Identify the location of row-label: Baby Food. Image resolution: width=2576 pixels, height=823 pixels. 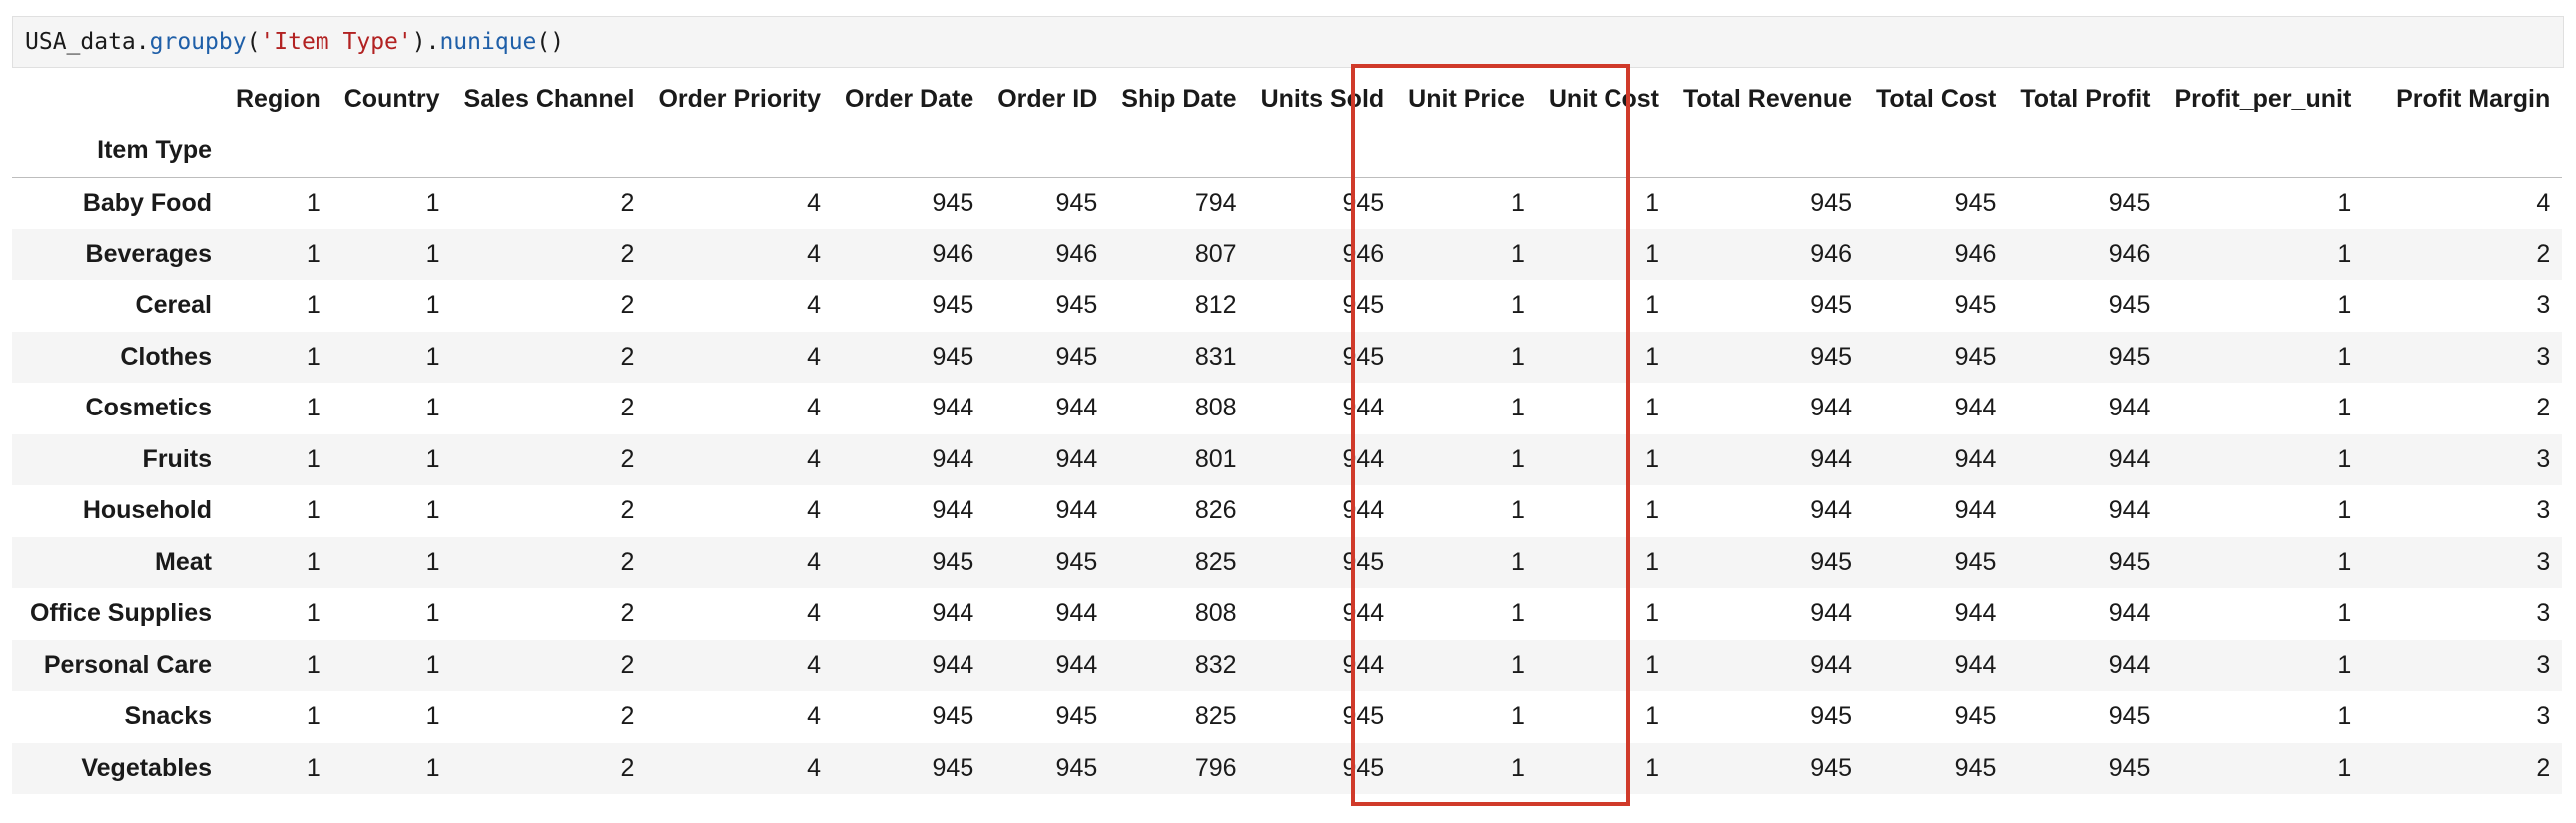
(147, 203).